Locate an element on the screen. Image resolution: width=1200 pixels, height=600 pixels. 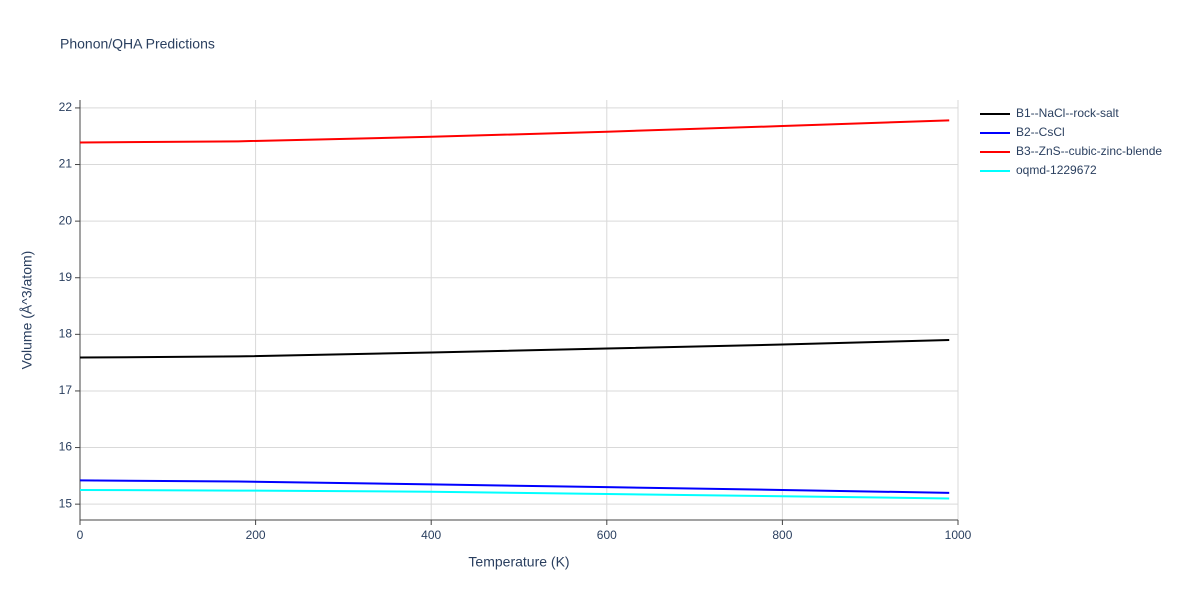
y-tick-label: 19 is located at coordinates (66, 277).